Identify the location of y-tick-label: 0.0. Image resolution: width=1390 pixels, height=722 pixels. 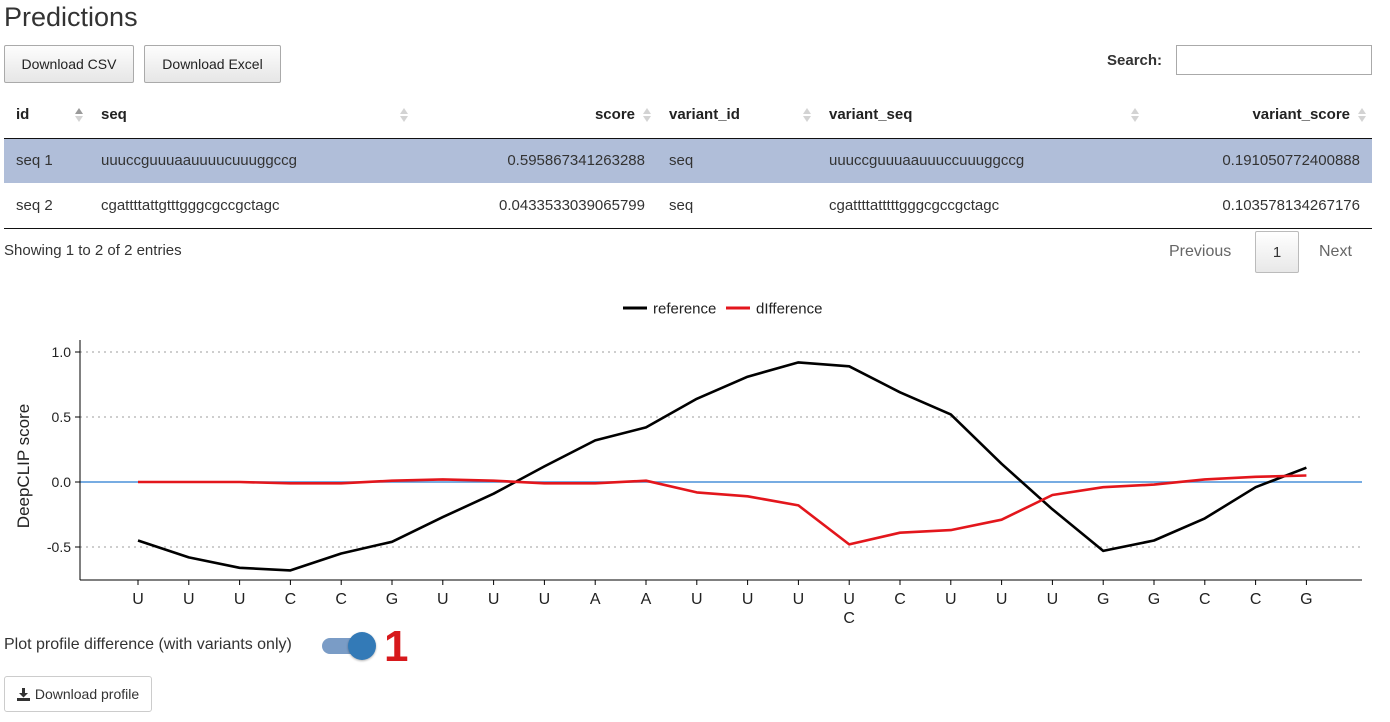
(62, 482).